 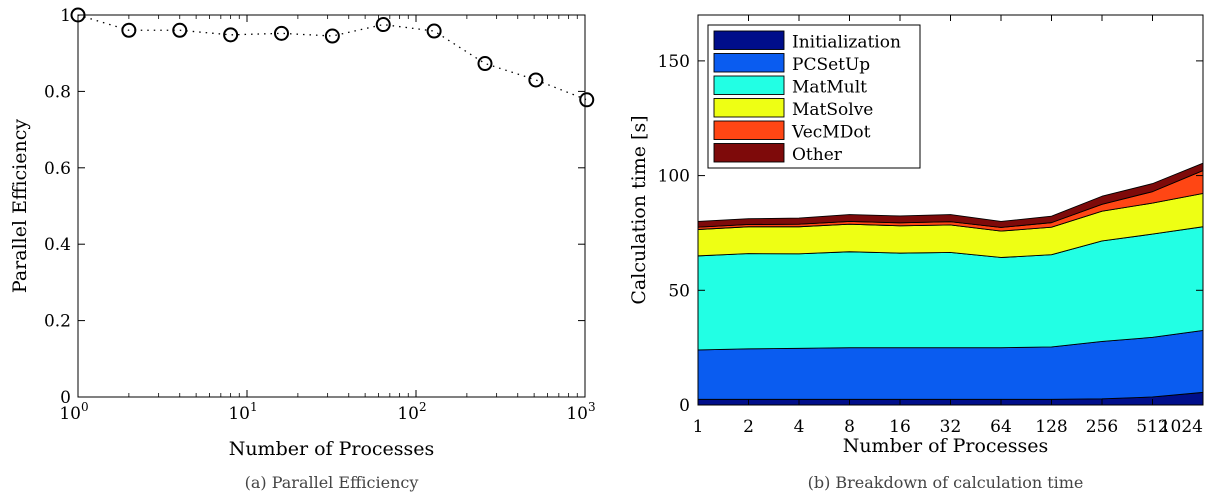 What do you see at coordinates (829, 88) in the screenshot?
I see `legend-label-matmult: MatMult` at bounding box center [829, 88].